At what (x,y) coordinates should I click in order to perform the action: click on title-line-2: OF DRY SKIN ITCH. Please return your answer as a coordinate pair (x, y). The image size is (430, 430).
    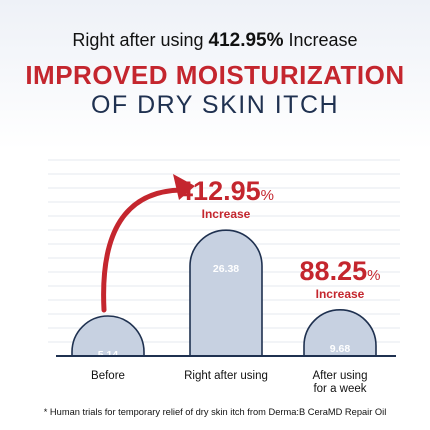
    Looking at the image, I should click on (215, 105).